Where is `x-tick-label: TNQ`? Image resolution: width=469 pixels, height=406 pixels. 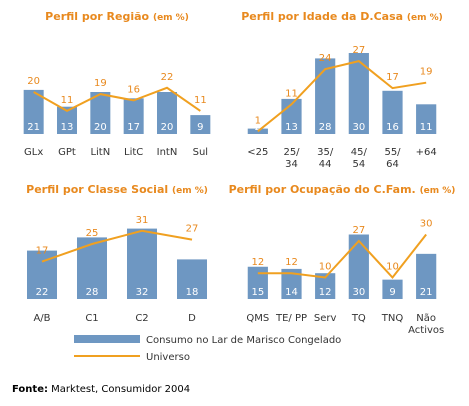
x-tick-label: TNQ is located at coordinates (392, 318).